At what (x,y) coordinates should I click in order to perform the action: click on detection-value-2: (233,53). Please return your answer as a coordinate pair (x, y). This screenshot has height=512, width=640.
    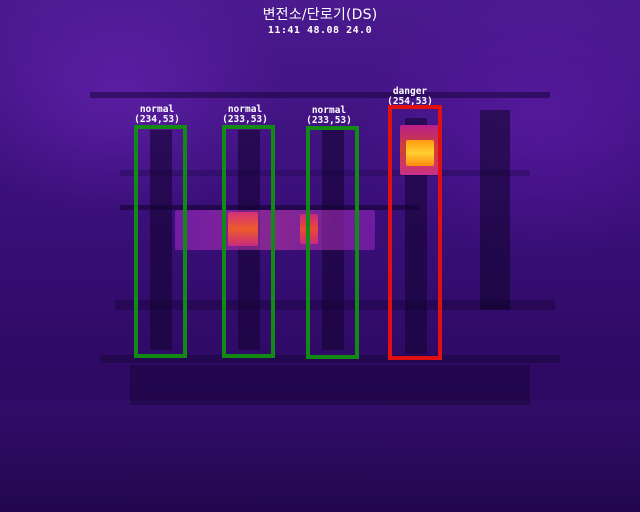
    Looking at the image, I should click on (245, 119).